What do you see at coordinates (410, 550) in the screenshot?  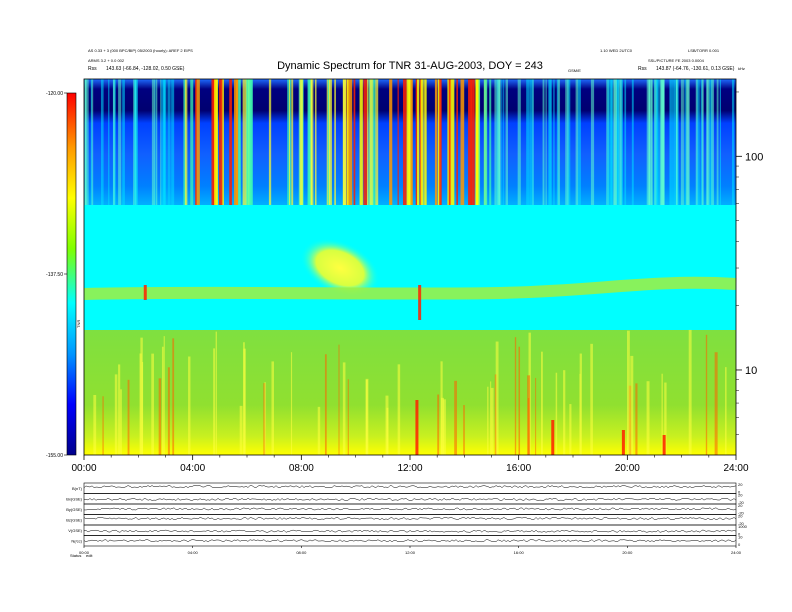 I see `parameter-panels-x-axis: 00:00 04:00 08:00 12:00 16:00 20:00 24:00` at bounding box center [410, 550].